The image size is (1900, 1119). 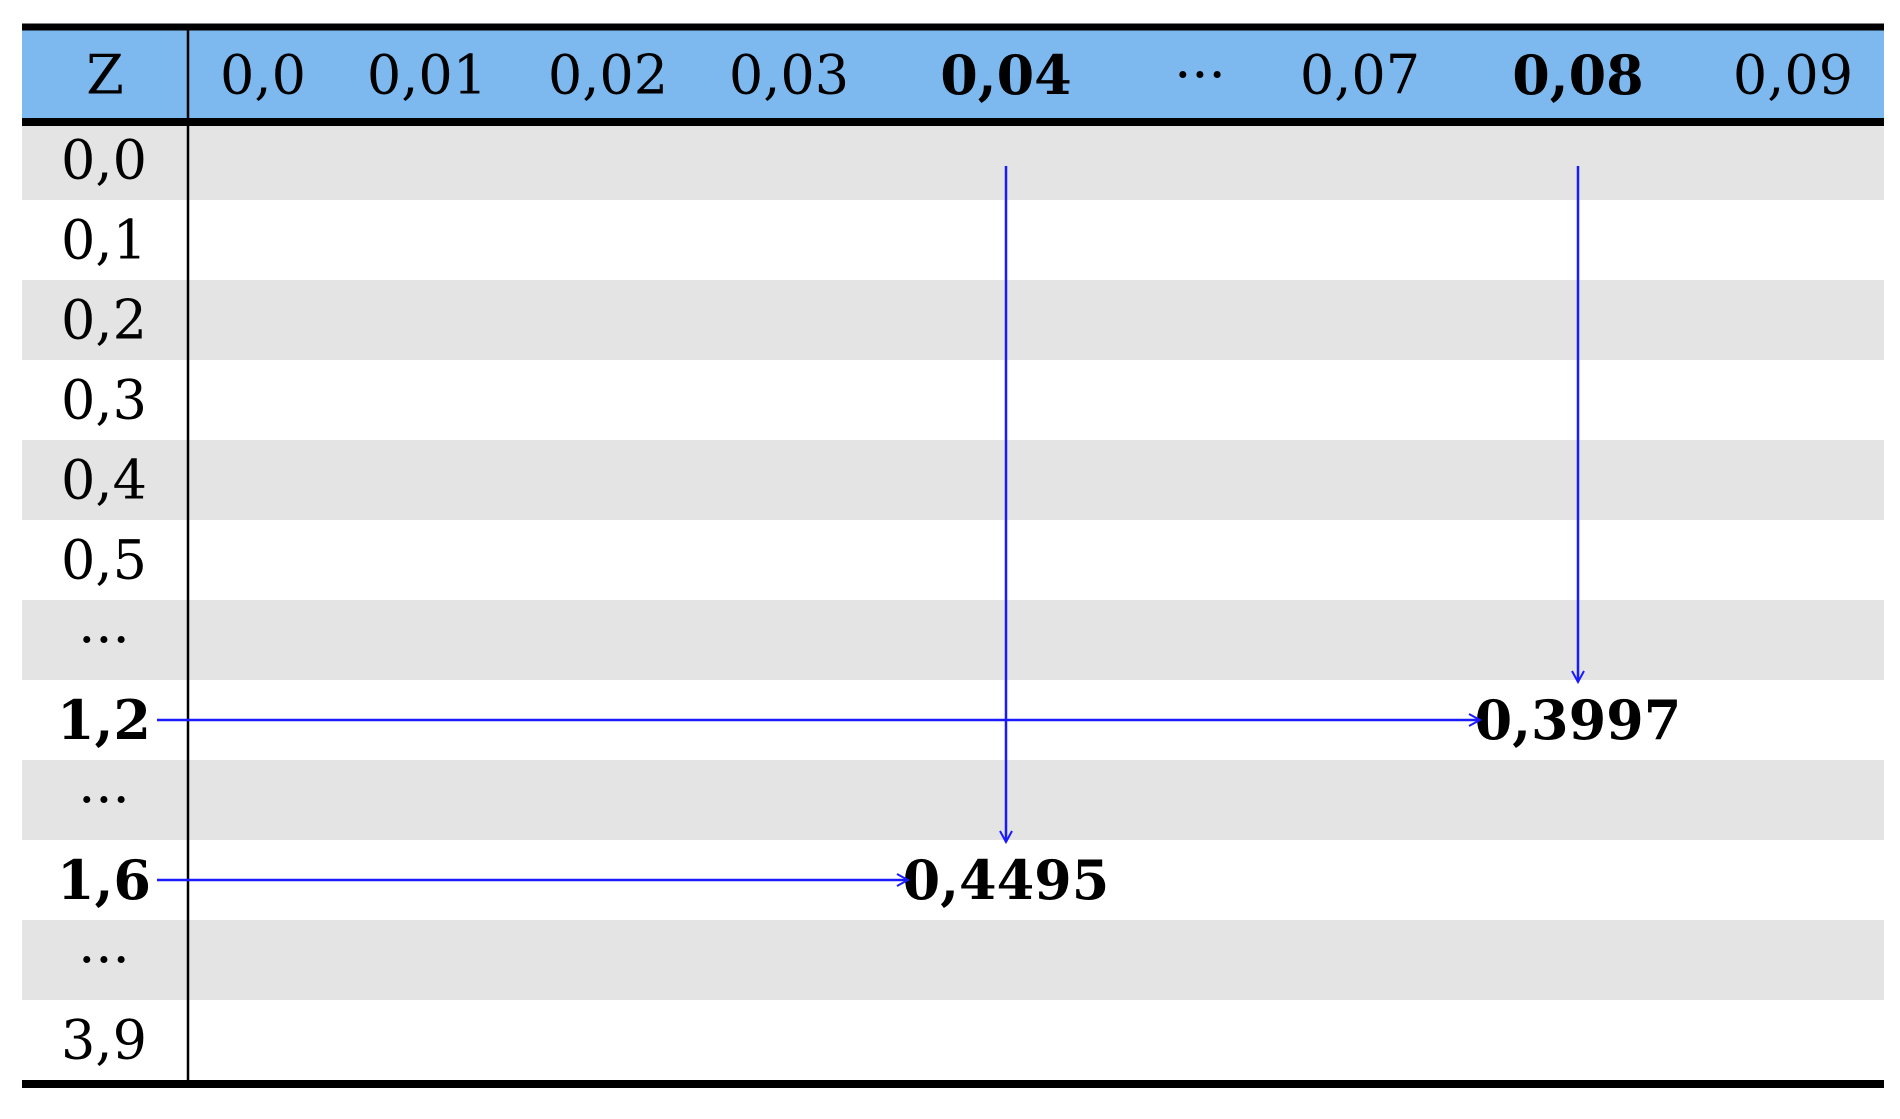 What do you see at coordinates (104, 560) in the screenshot?
I see `row-label-0-5: 0,5` at bounding box center [104, 560].